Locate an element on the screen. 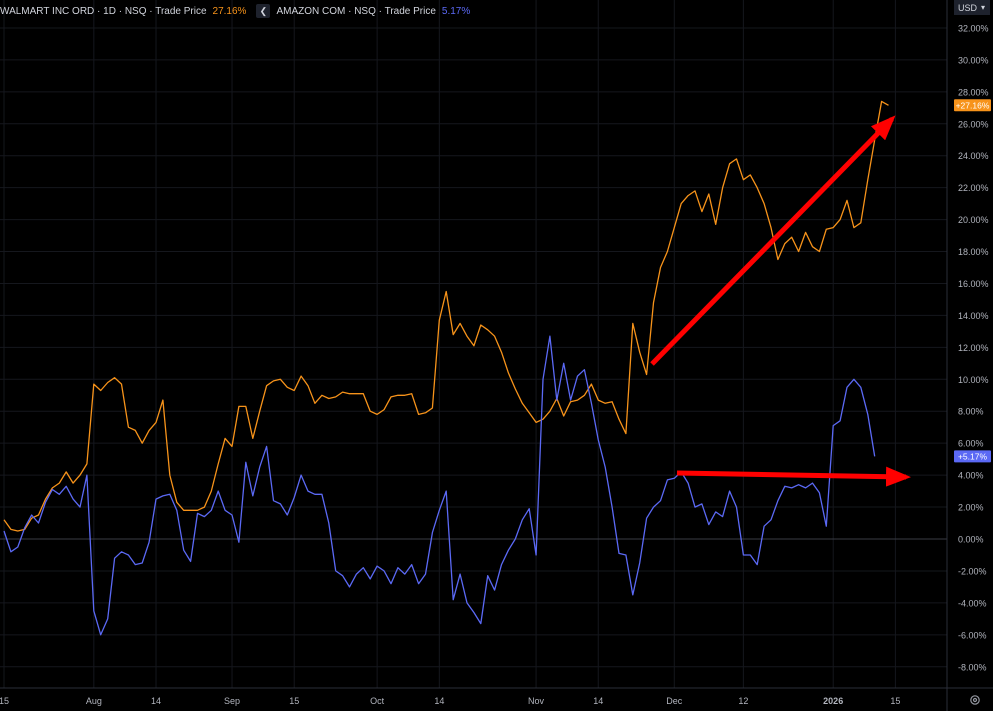 The height and width of the screenshot is (711, 993). y-tick-label: 22.00% is located at coordinates (973, 188).